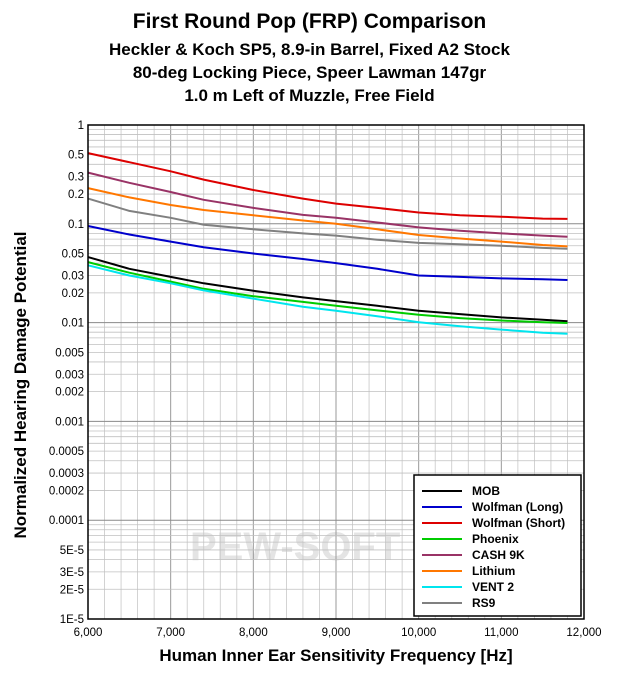 The image size is (619, 677). I want to click on chart-subtitle-3: 1.0 m Left of Muzzle, Free Field, so click(309, 95).